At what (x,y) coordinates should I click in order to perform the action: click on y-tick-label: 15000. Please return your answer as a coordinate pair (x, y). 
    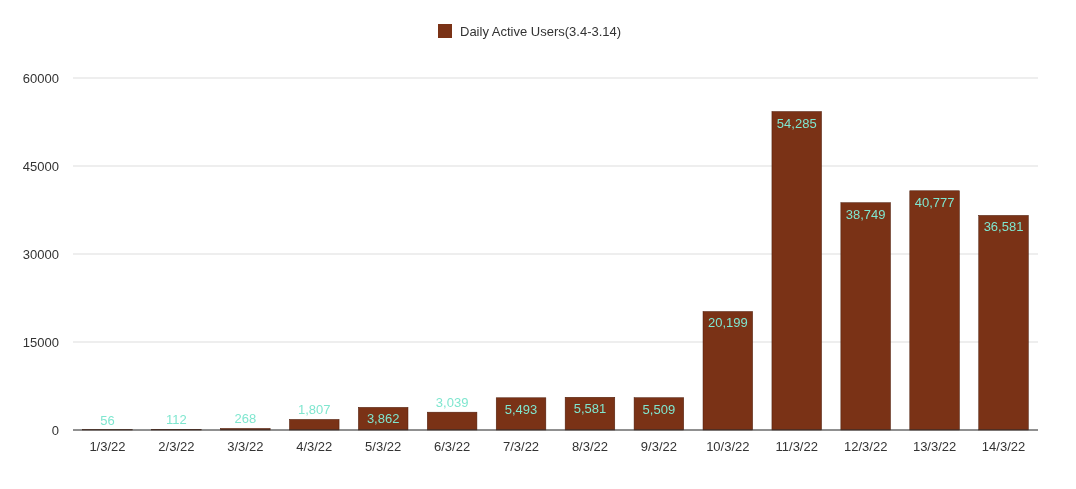
    Looking at the image, I should click on (40, 342).